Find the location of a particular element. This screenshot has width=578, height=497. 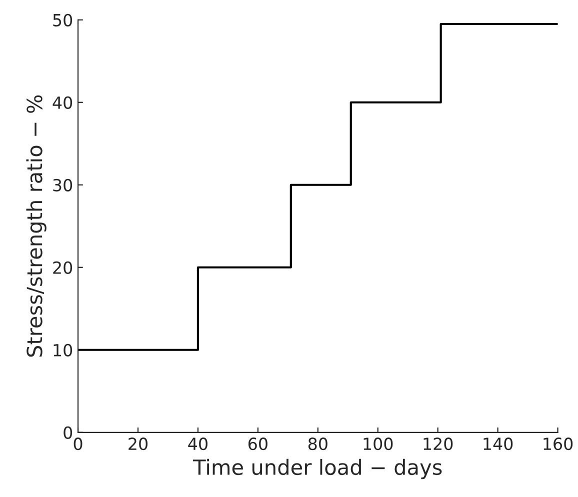

x-axis-title: Time under load − days is located at coordinates (317, 469).